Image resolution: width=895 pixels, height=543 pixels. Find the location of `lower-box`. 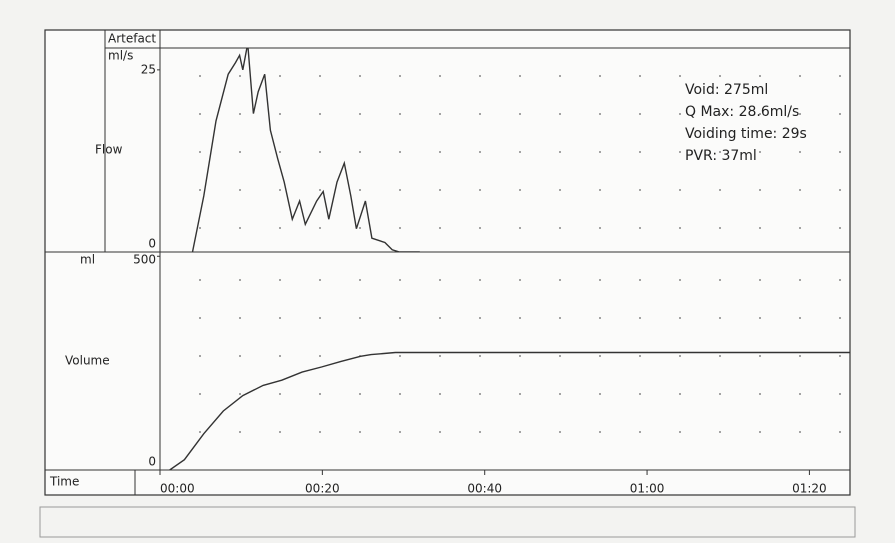

lower-box is located at coordinates (447, 522).